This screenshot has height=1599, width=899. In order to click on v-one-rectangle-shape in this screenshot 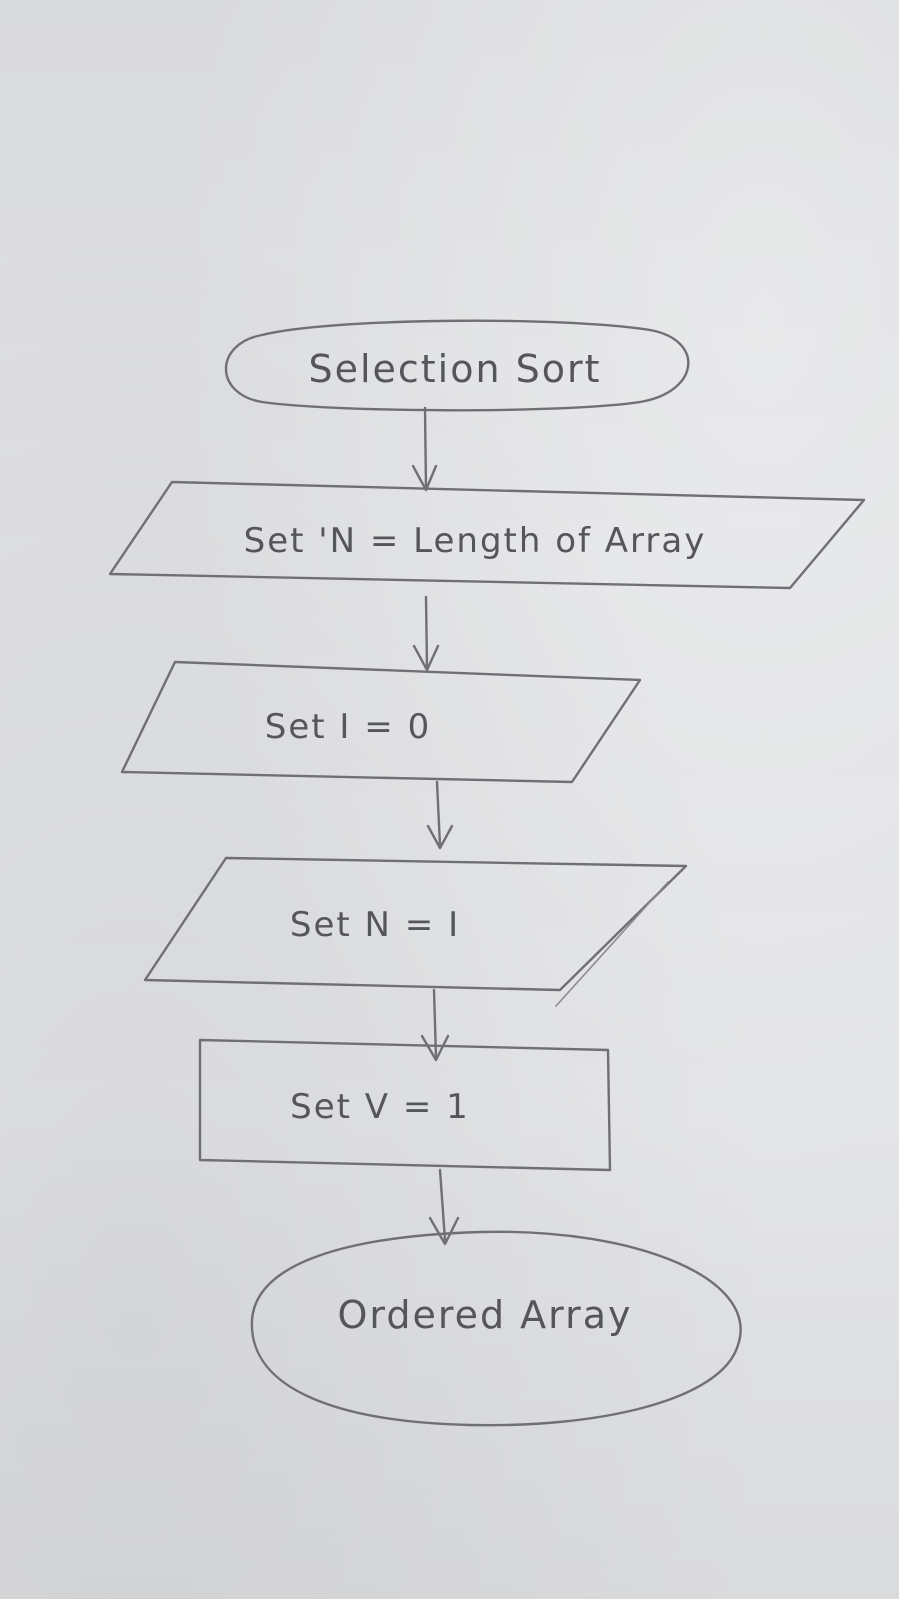, I will do `click(405, 1105)`.